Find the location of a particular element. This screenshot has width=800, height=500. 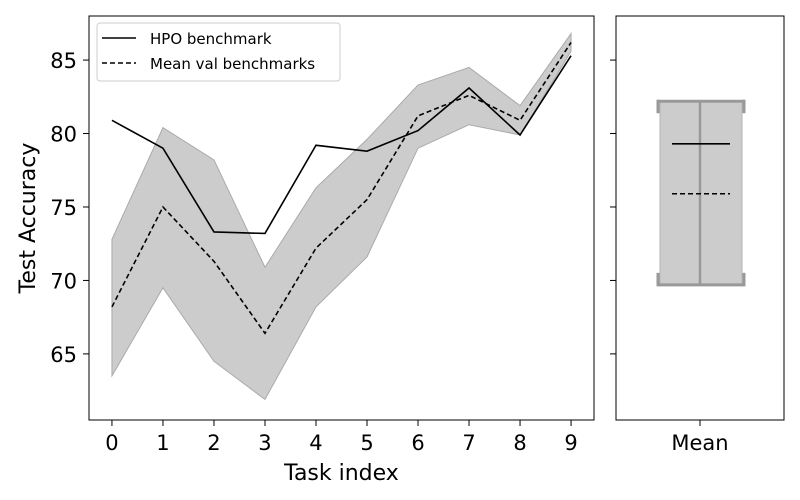

y-tick-label: 65 is located at coordinates (63, 355).